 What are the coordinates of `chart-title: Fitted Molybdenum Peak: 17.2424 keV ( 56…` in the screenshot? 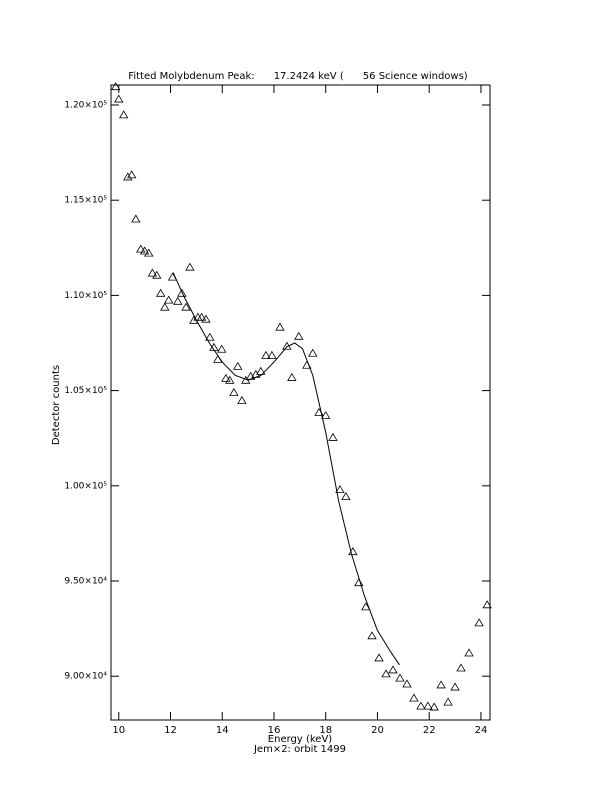 It's located at (298, 76).